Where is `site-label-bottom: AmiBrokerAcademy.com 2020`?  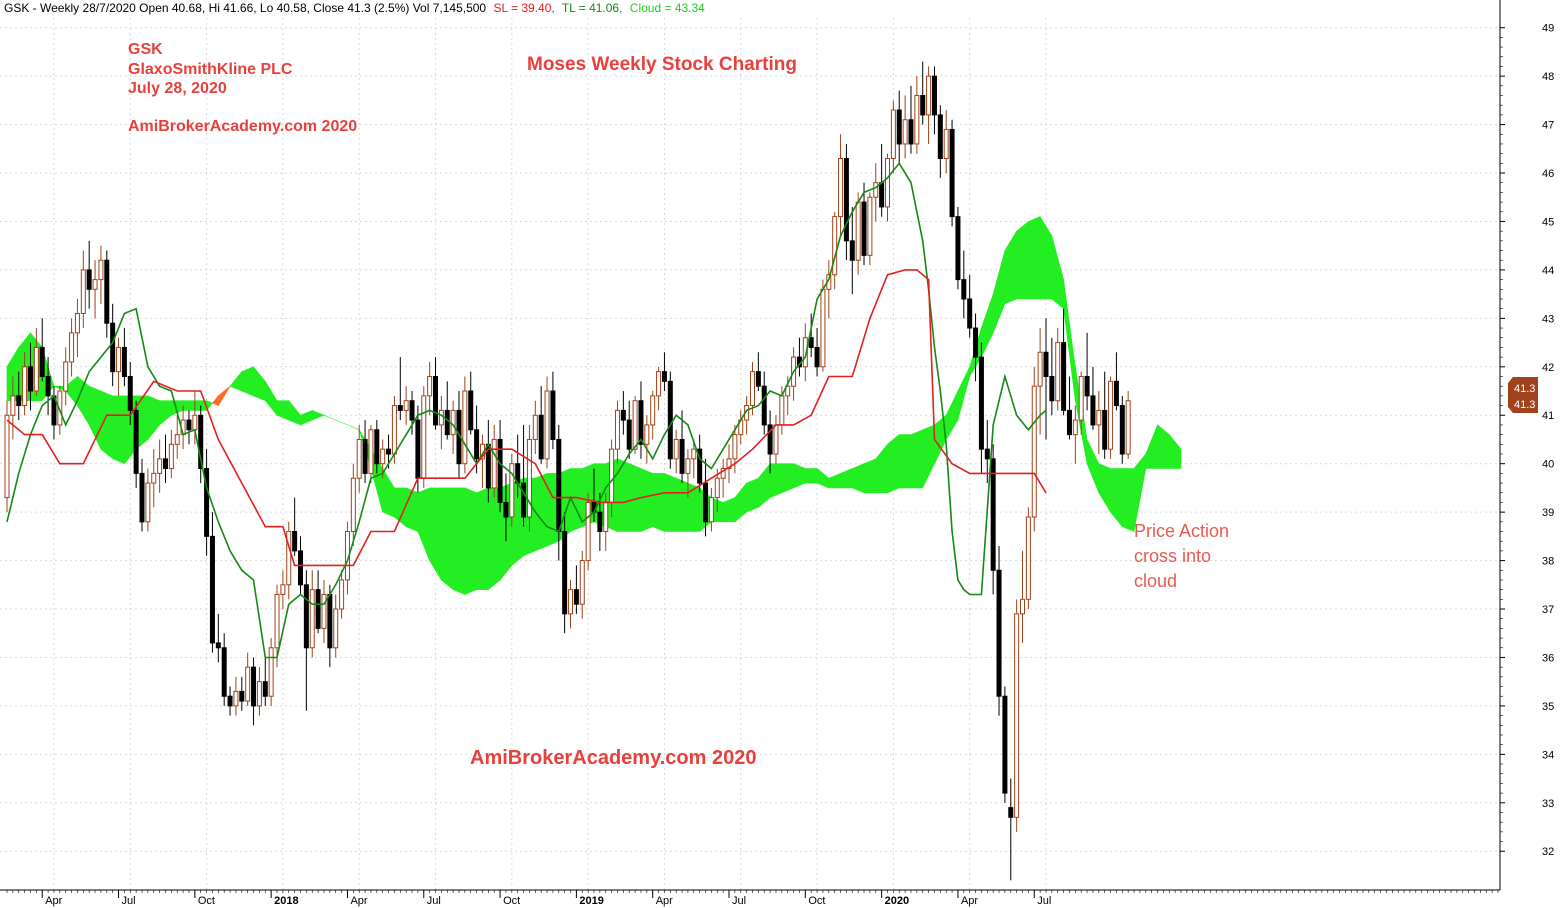
site-label-bottom: AmiBrokerAcademy.com 2020 is located at coordinates (613, 758).